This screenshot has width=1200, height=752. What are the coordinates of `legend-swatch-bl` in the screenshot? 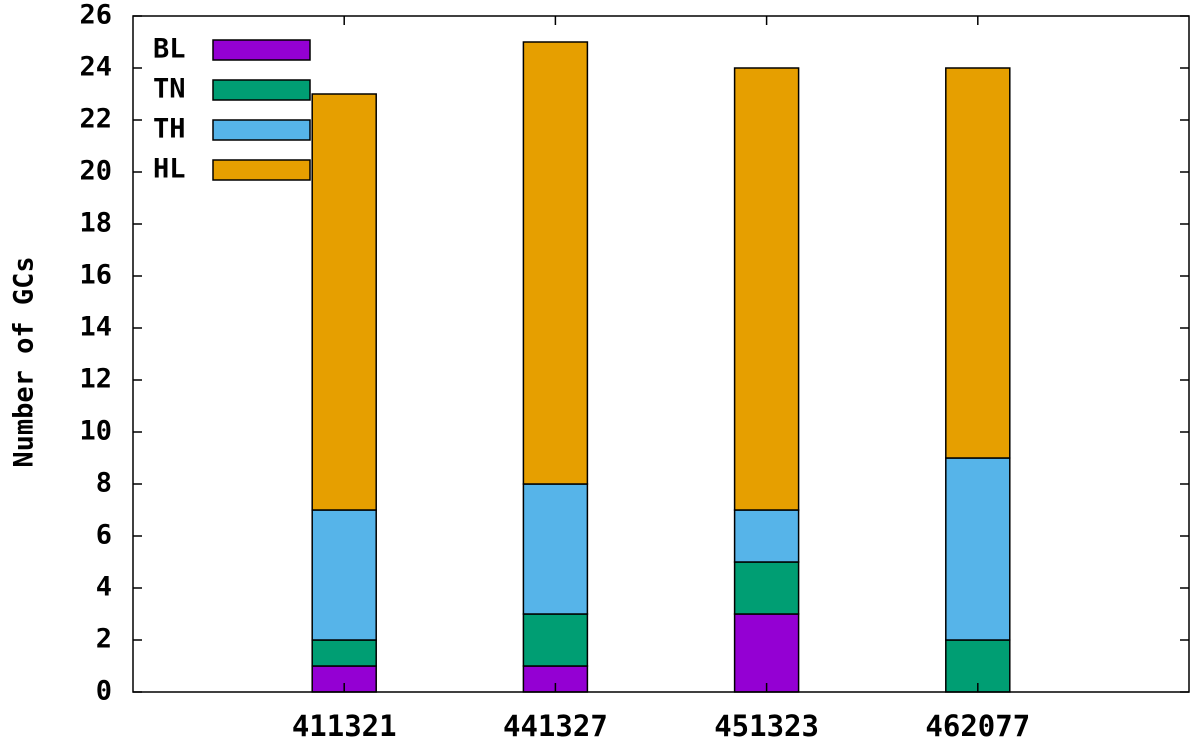 It's located at (261, 50).